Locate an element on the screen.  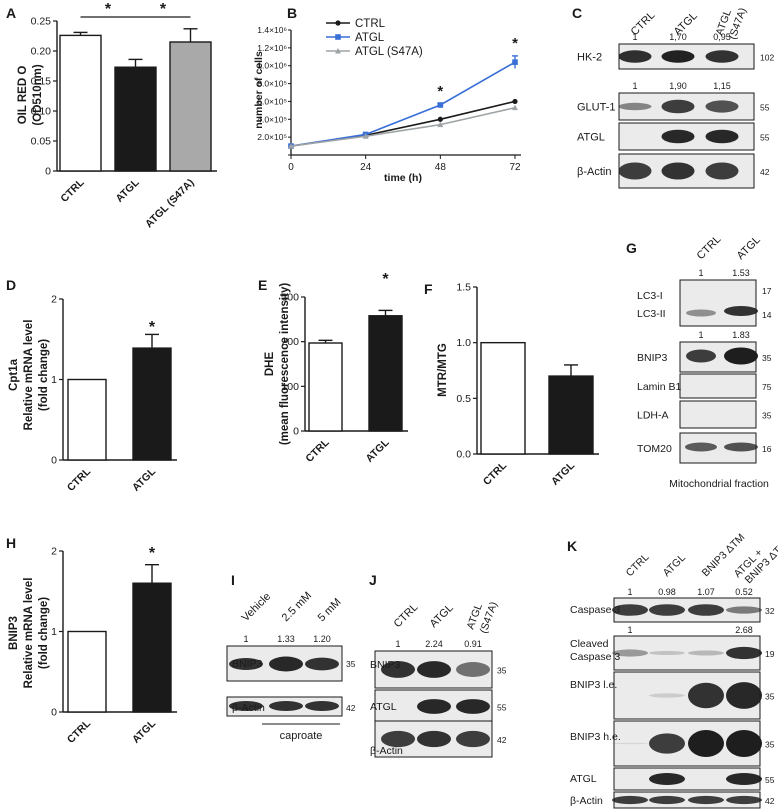
series-line-ATGL (S47A) is located at coordinates (403, 126).